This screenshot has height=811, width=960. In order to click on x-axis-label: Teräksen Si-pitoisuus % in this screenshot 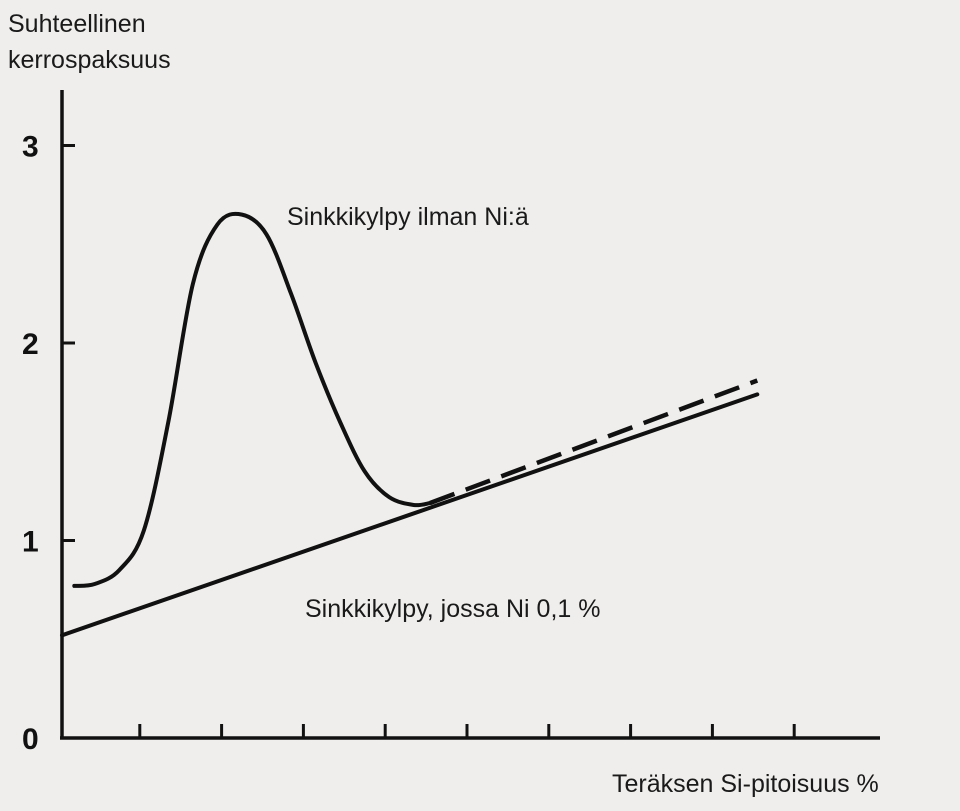, I will do `click(745, 784)`.